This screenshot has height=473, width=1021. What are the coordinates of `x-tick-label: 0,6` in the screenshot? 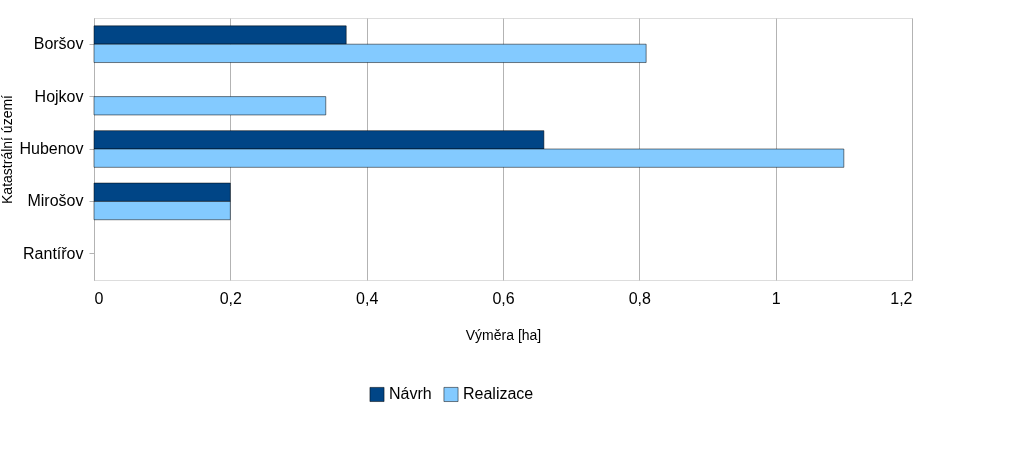 It's located at (503, 298).